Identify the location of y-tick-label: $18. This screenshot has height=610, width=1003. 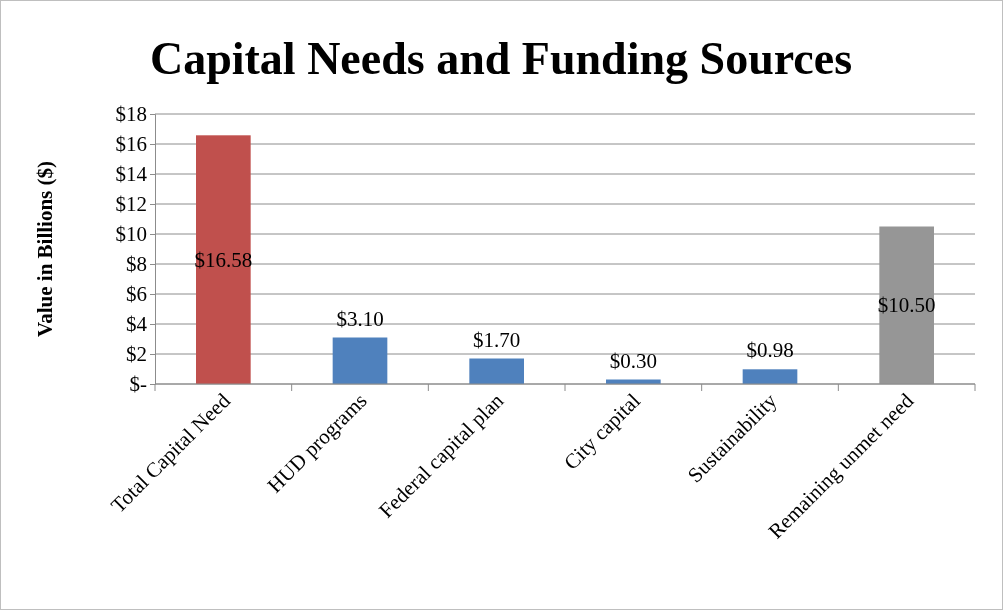
(131, 114).